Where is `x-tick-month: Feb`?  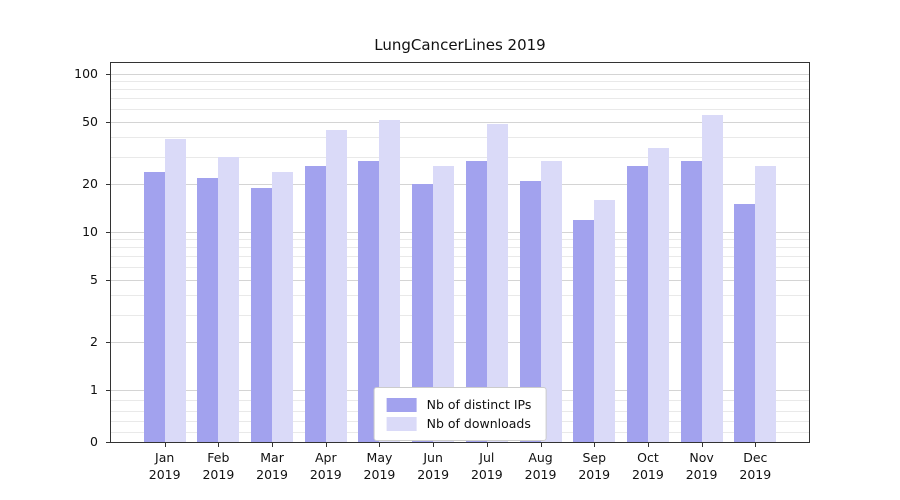 x-tick-month: Feb is located at coordinates (218, 457).